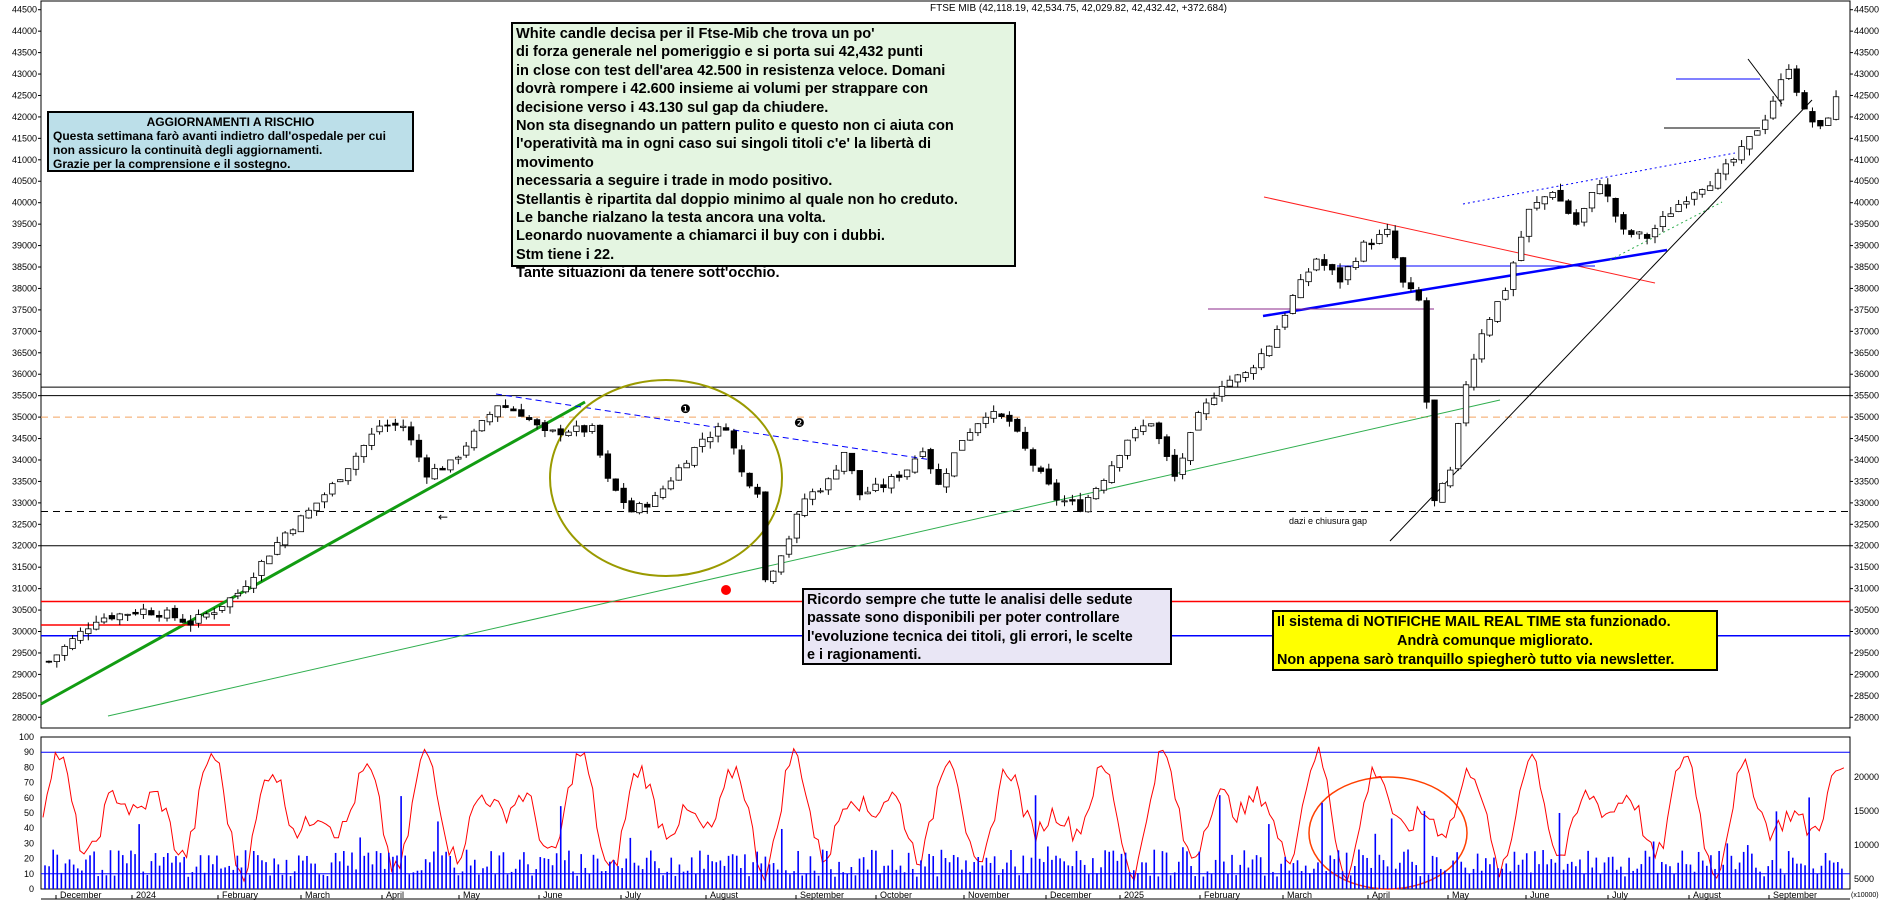  Describe the element at coordinates (24, 353) in the screenshot. I see `price-tick-label-left: 36500` at that location.